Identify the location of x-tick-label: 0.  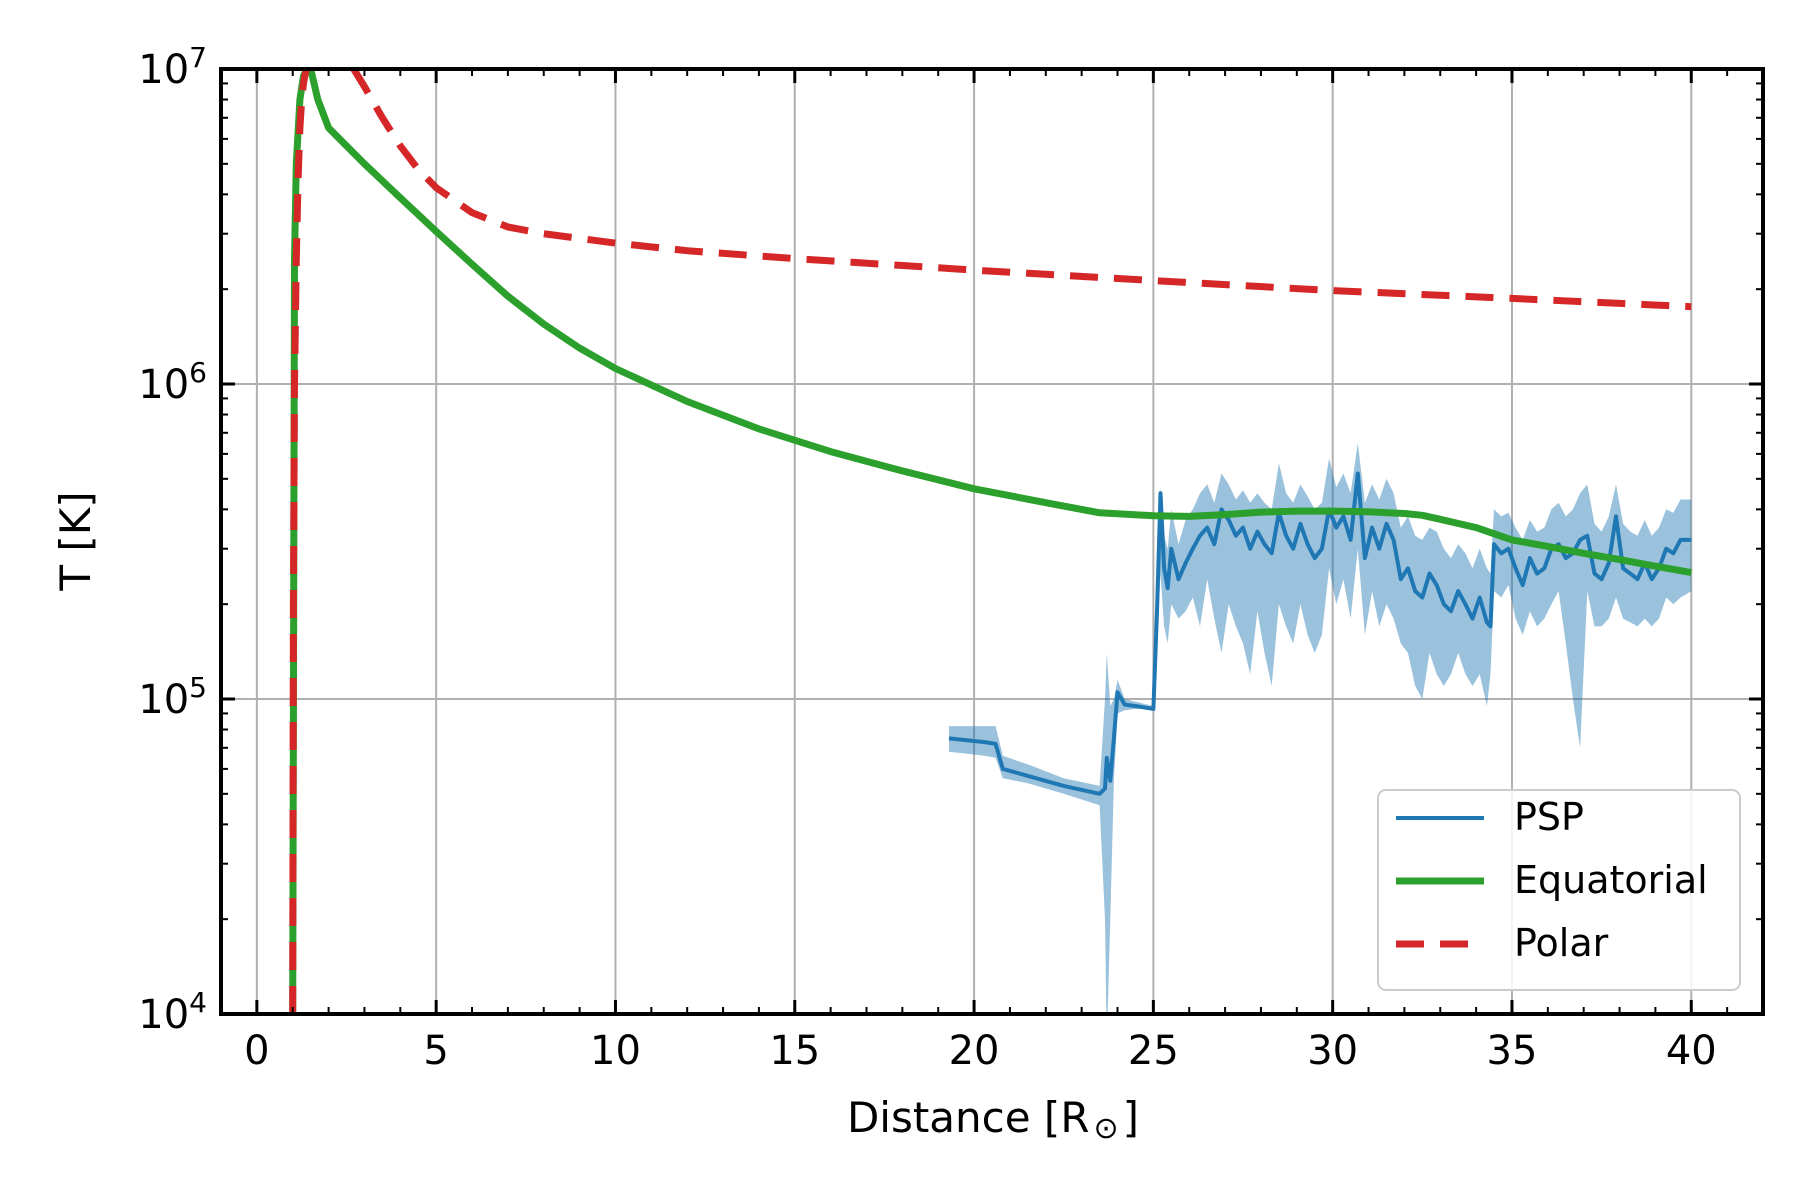
(256, 1051).